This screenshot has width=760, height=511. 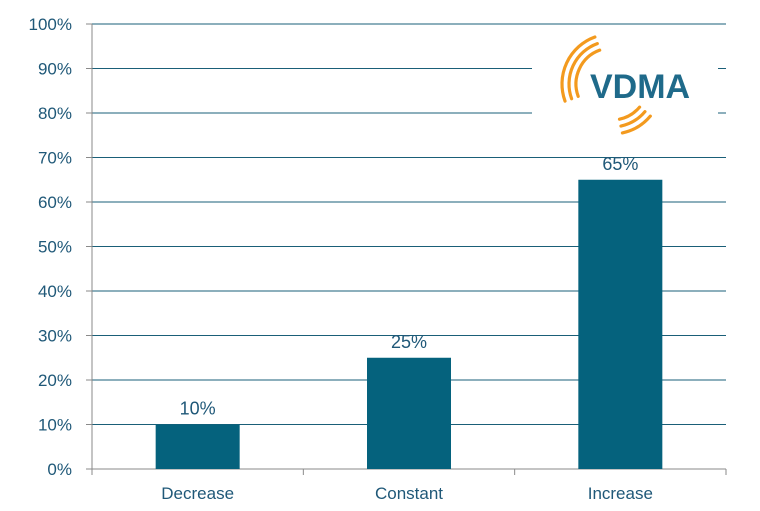 I want to click on data-label: 25%, so click(x=409, y=342).